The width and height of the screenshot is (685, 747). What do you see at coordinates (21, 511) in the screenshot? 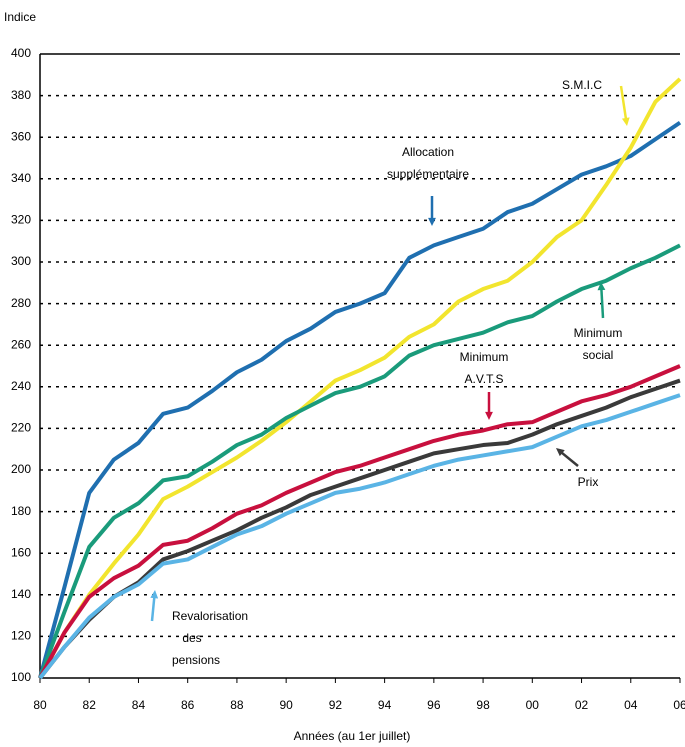
I see `y-tick-label: 180` at bounding box center [21, 511].